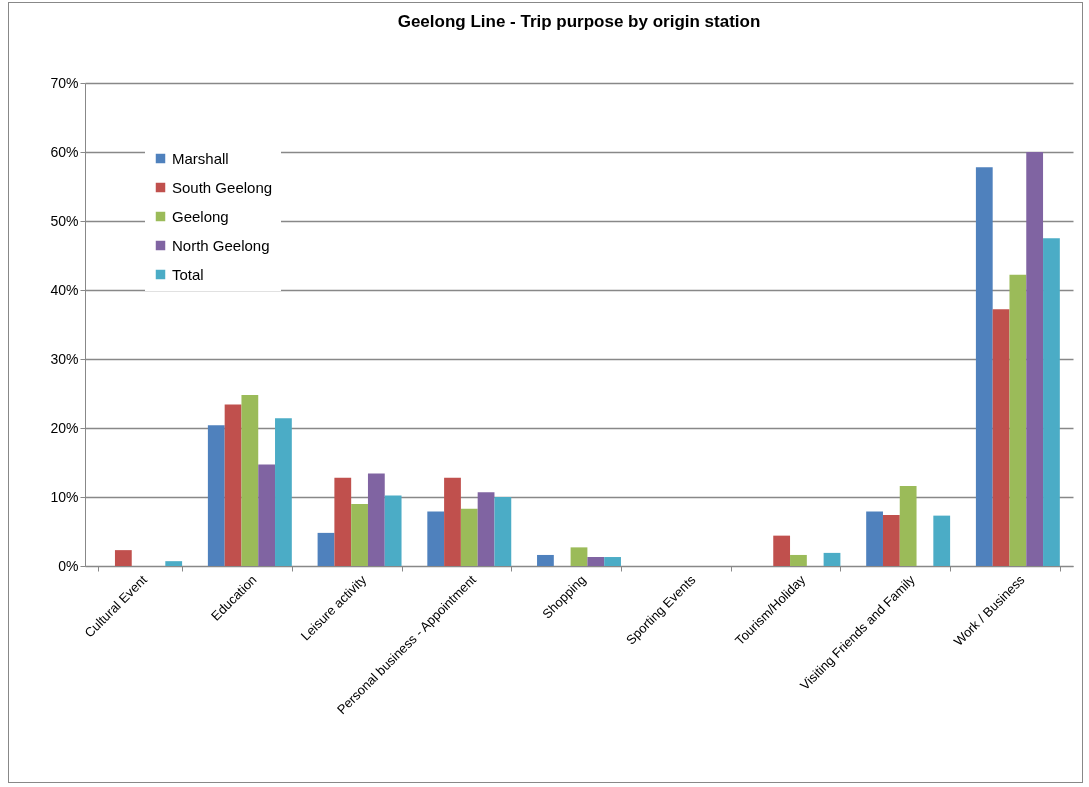  What do you see at coordinates (200, 158) in the screenshot?
I see `legend-label: Marshall` at bounding box center [200, 158].